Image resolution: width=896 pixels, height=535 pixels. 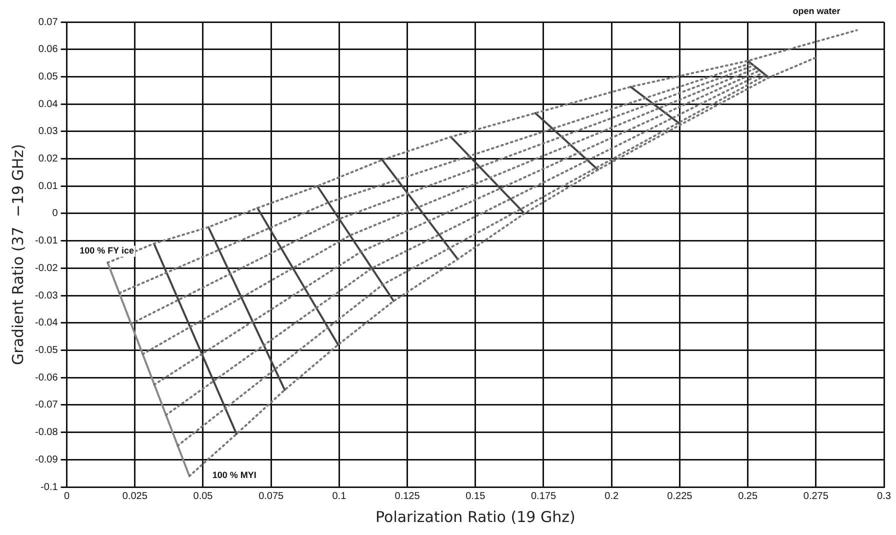 I want to click on x-tick-label: 0.3, so click(x=884, y=496).